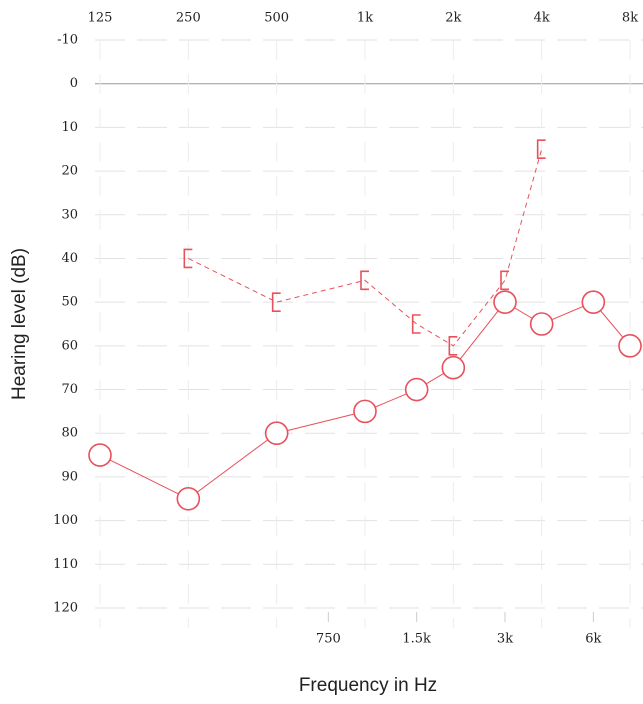  I want to click on y-tick-label: 110, so click(65, 564).